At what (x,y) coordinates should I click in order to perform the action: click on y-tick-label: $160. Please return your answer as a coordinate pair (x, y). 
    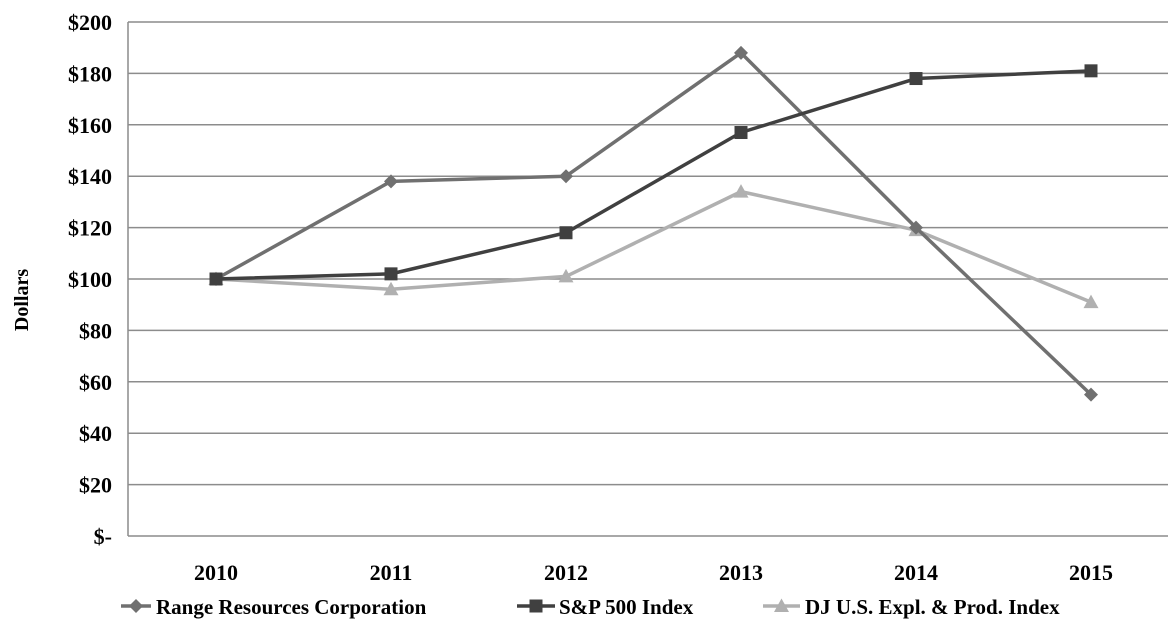
    Looking at the image, I should click on (90, 125).